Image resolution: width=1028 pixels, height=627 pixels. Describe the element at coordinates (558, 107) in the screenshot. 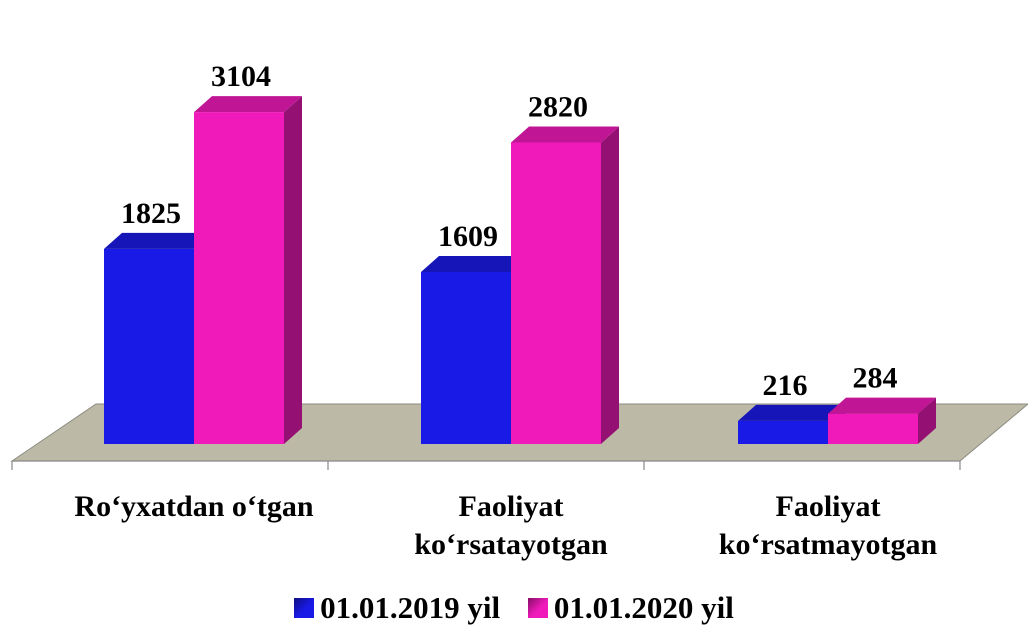

I see `data-label: 2820` at that location.